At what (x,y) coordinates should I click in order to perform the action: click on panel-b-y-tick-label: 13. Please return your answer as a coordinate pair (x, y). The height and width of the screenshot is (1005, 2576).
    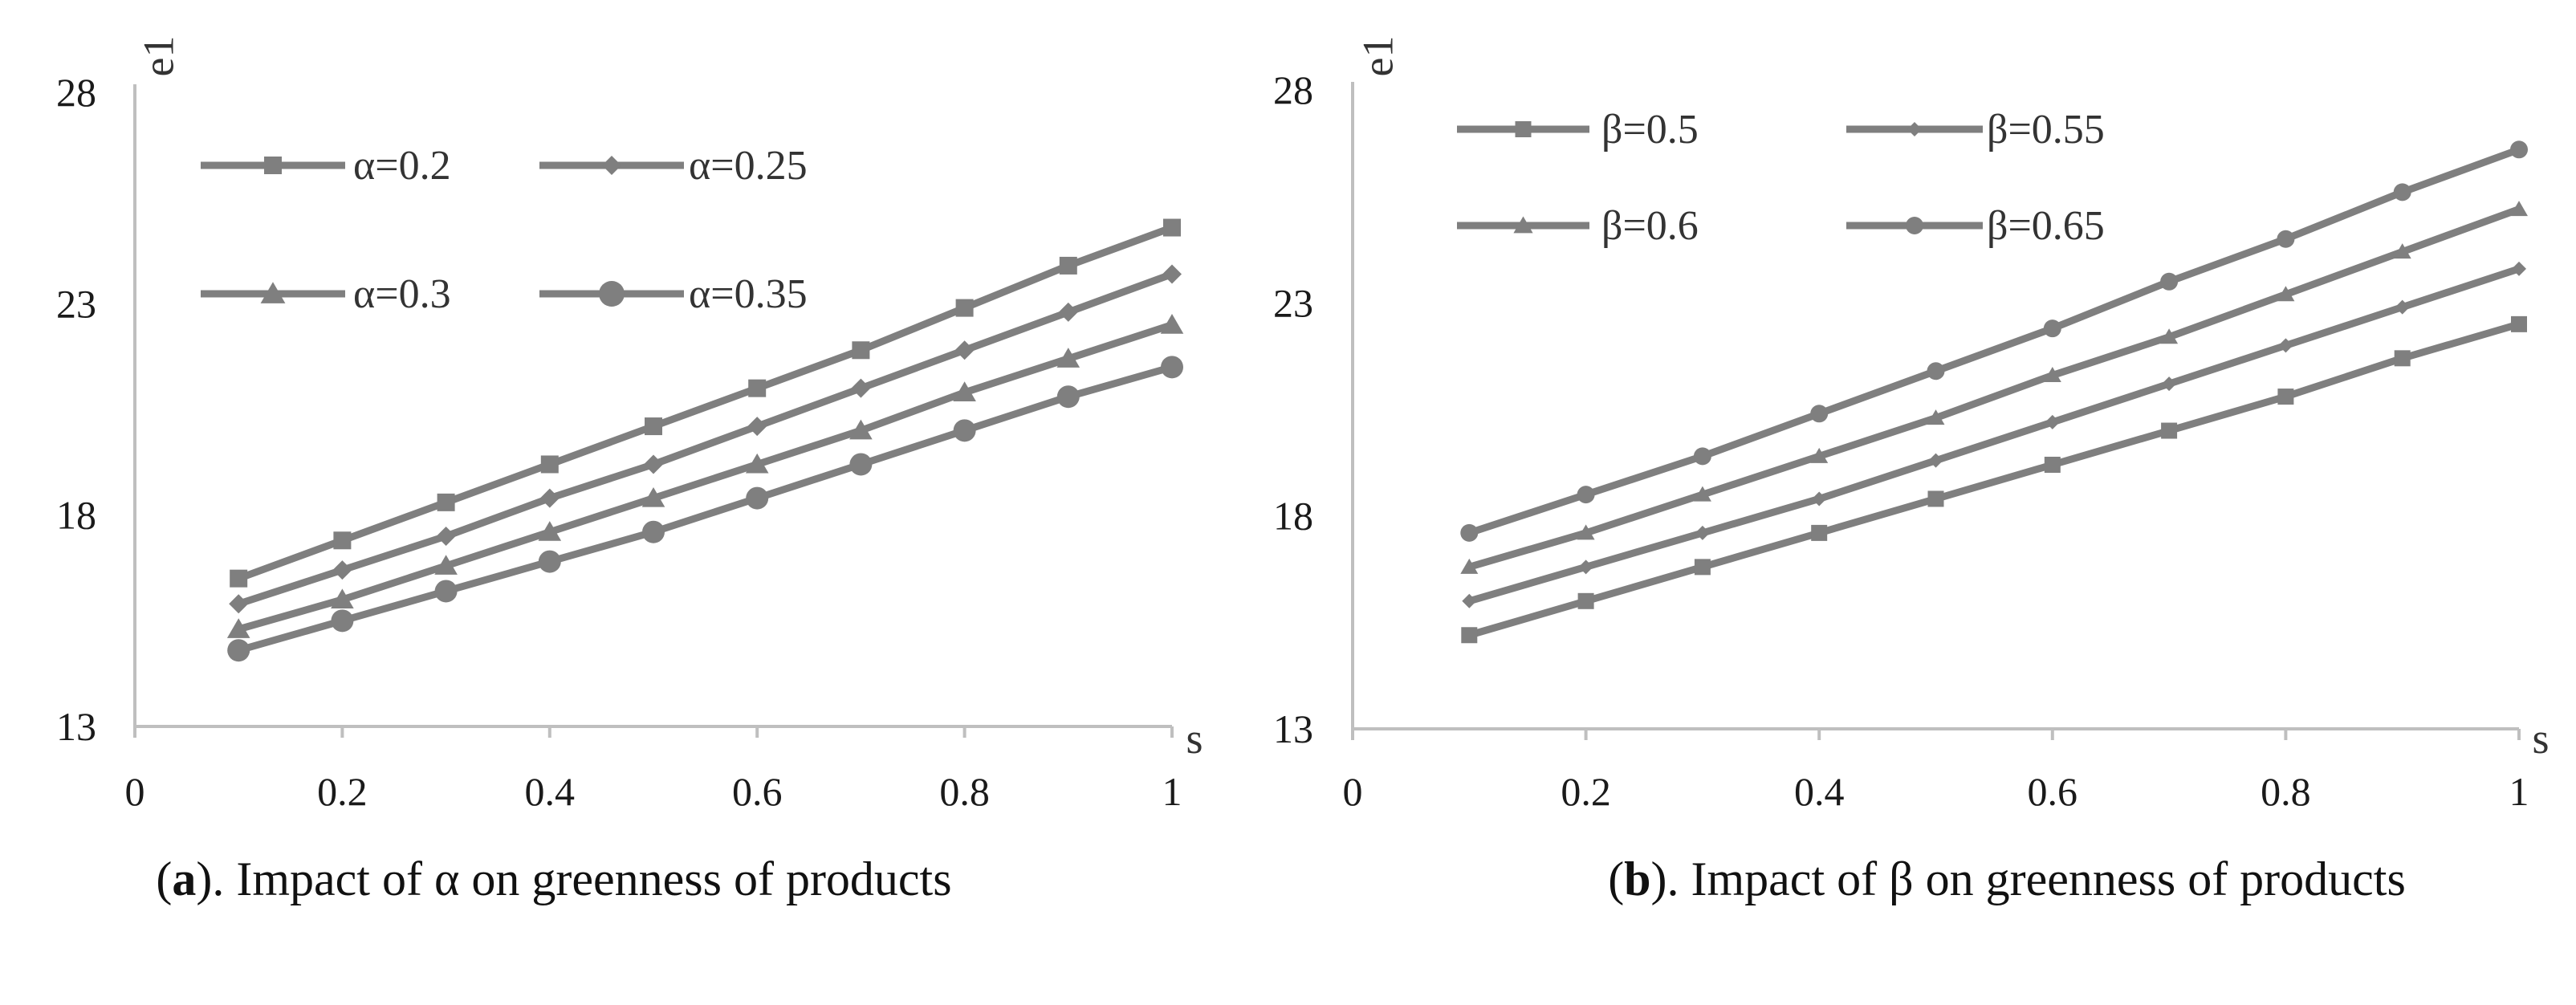
    Looking at the image, I should click on (1293, 728).